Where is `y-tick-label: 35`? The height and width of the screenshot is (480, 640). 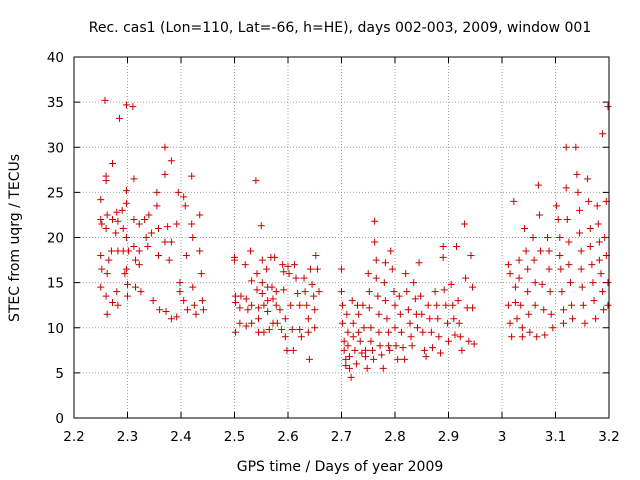
y-tick-label: 35 is located at coordinates (55, 103).